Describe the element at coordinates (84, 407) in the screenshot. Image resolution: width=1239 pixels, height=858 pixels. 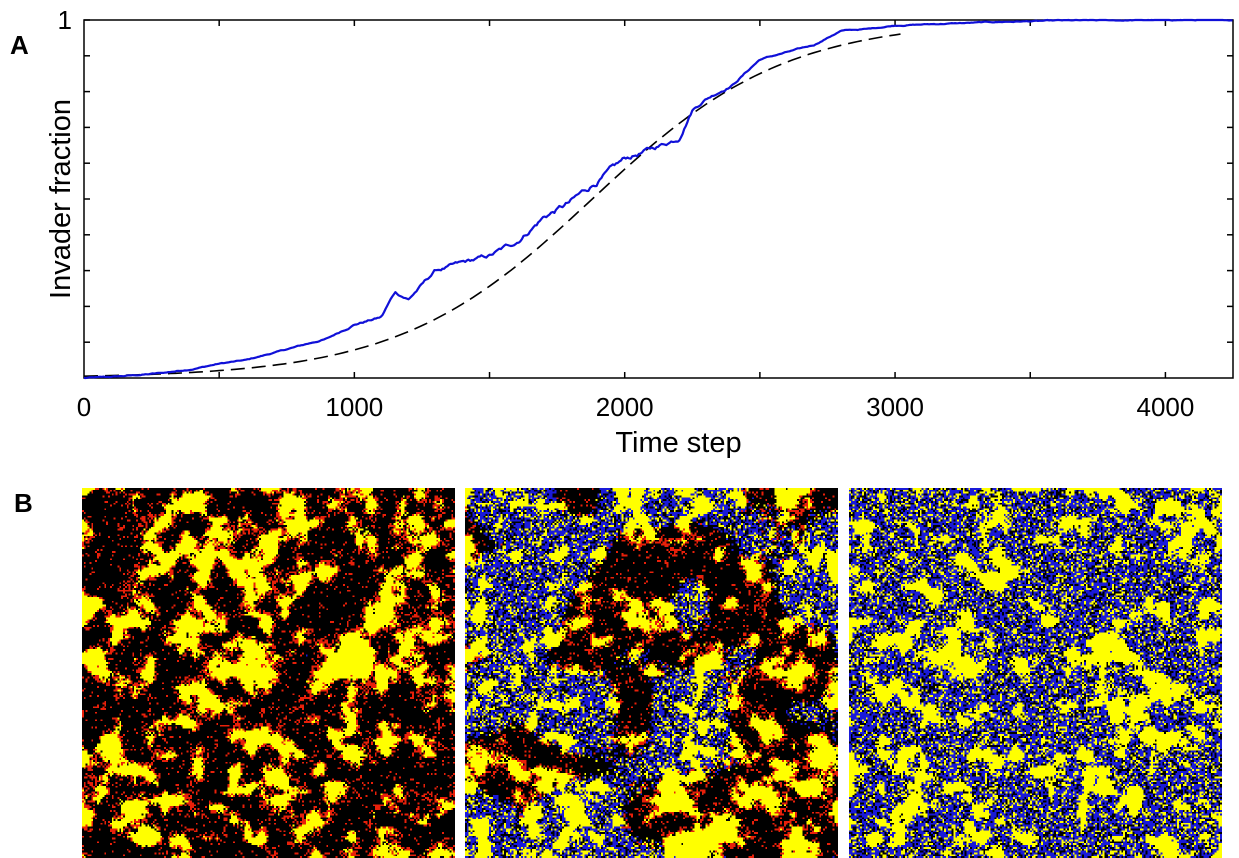
I see `x-tick-label: 0` at that location.